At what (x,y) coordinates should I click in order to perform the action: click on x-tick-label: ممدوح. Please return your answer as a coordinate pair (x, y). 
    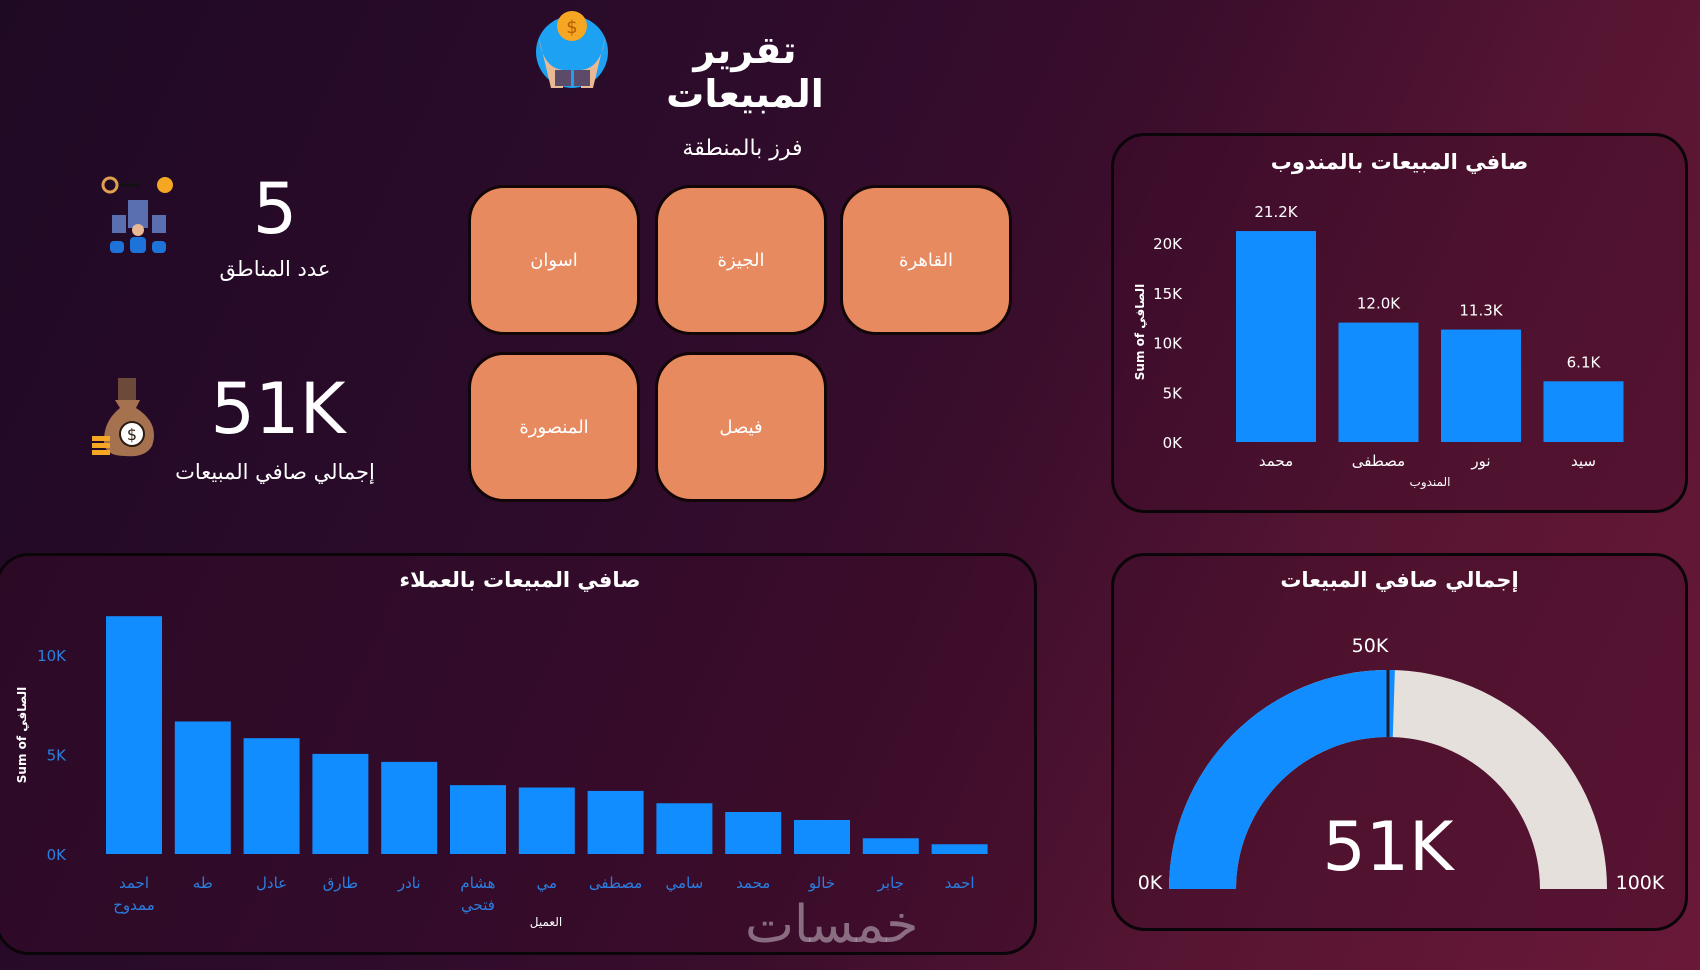
    Looking at the image, I should click on (134, 905).